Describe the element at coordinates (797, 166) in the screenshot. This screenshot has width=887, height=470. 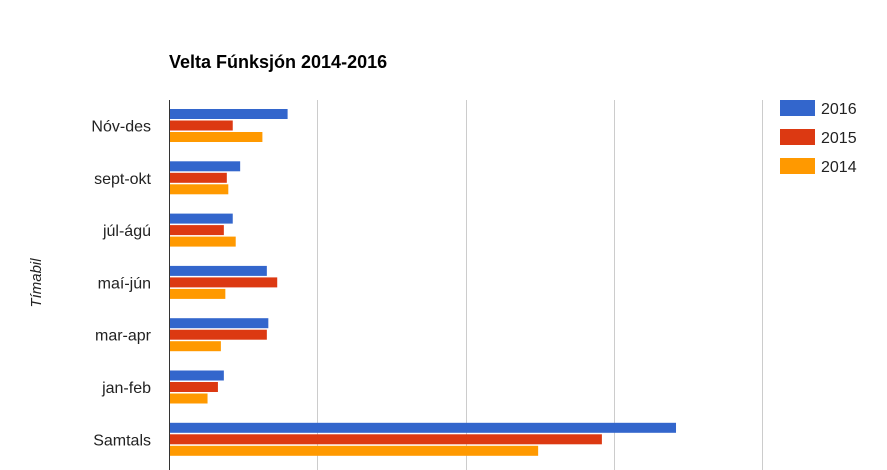
I see `legend-swatch-2014` at that location.